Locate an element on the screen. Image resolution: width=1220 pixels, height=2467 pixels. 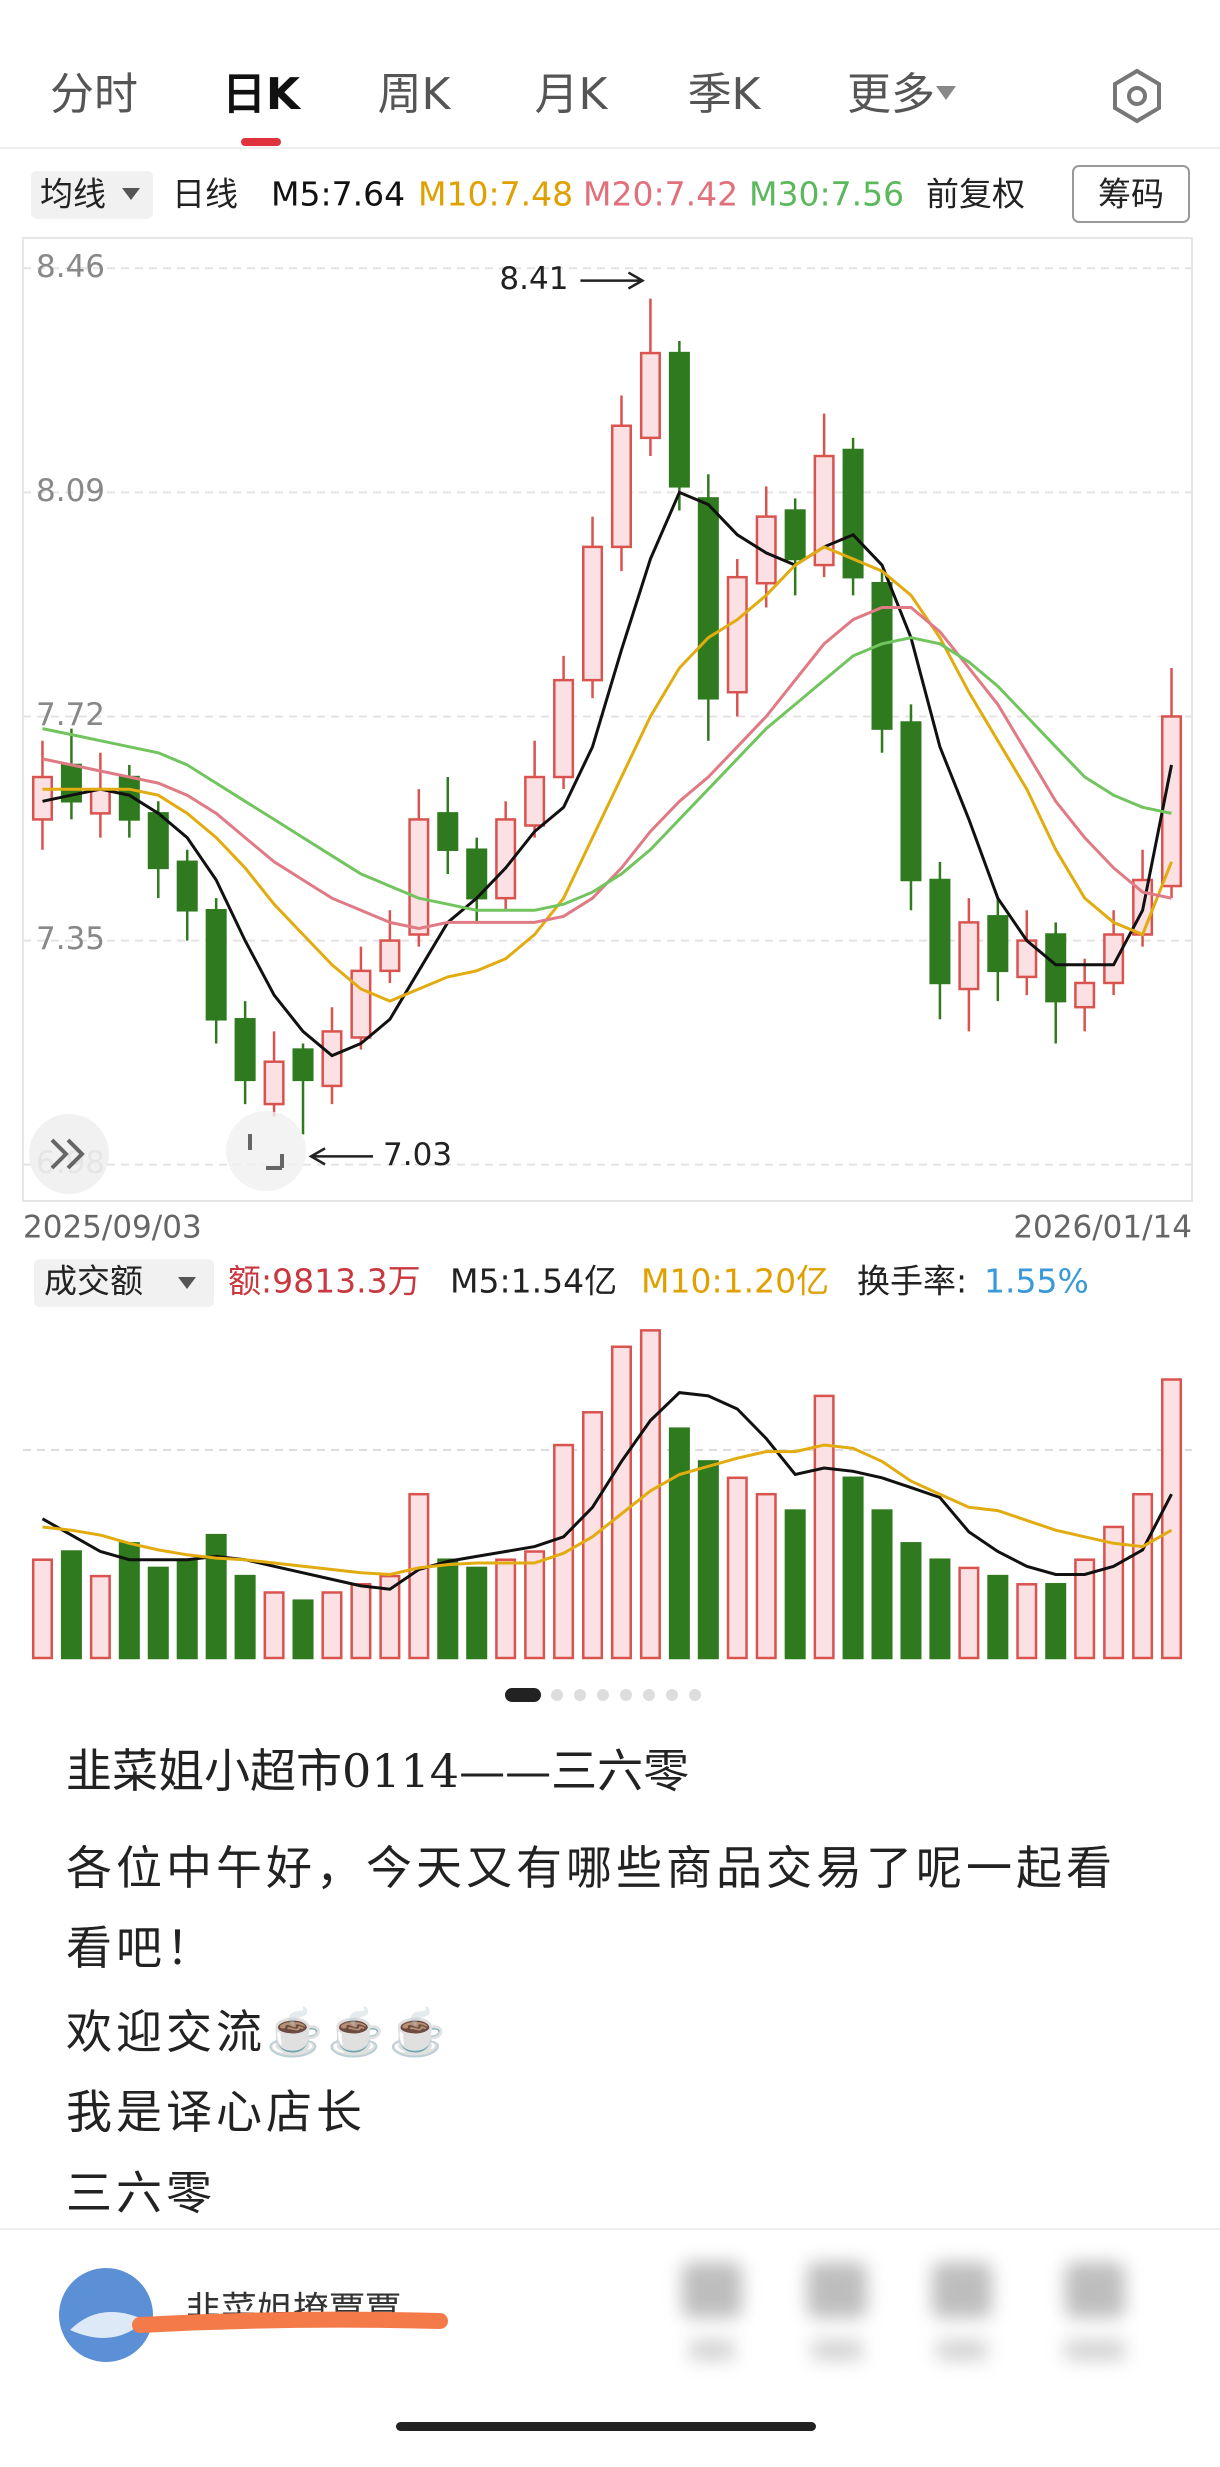
post-line: 各位中午好，今天又有哪些商品交易了呢一起看 is located at coordinates (591, 1868).